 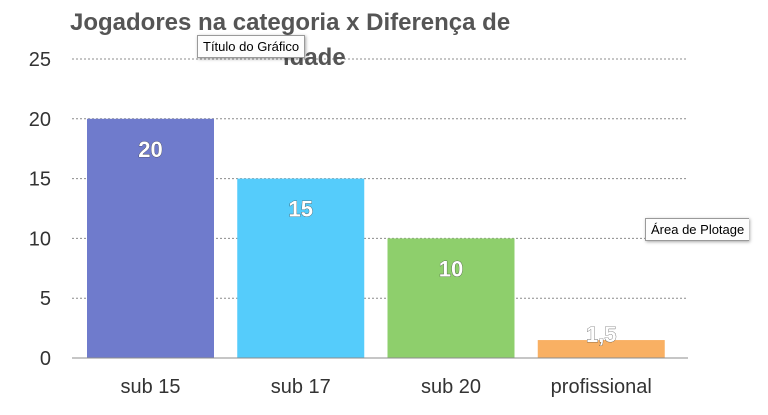 What do you see at coordinates (251, 46) in the screenshot?
I see `chart-title-tooltip: Título do Gráfico` at bounding box center [251, 46].